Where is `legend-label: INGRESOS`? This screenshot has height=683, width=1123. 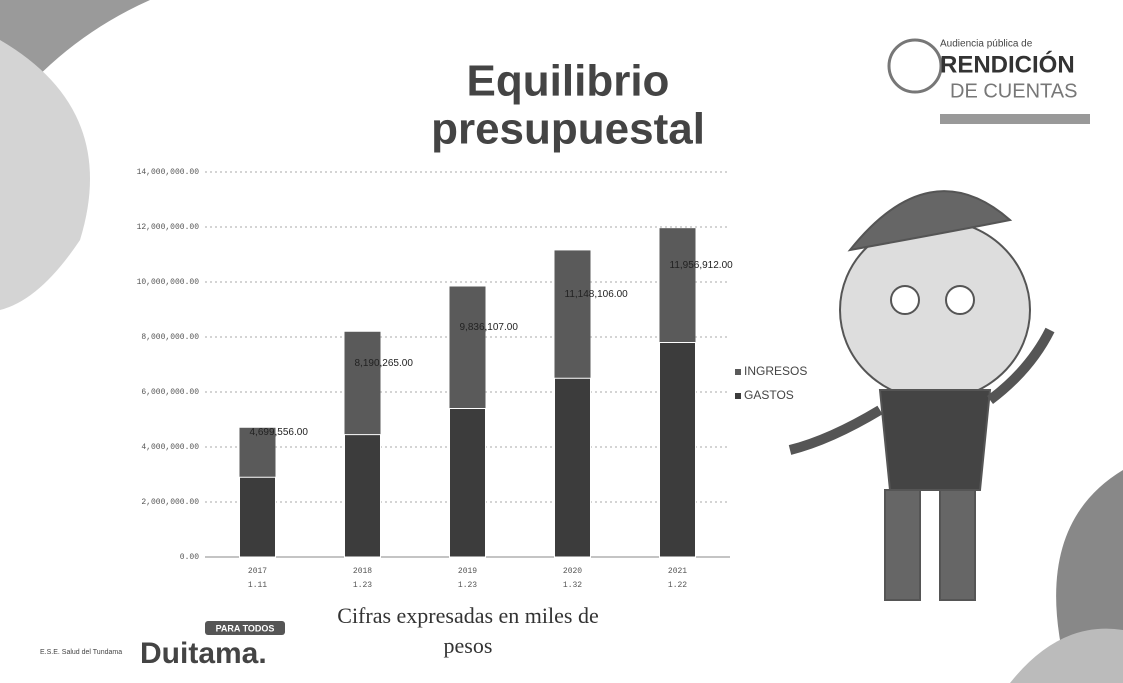 legend-label: INGRESOS is located at coordinates (775, 371).